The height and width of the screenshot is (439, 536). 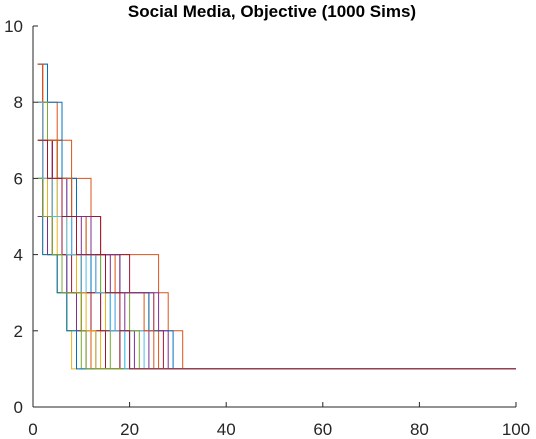 What do you see at coordinates (32, 429) in the screenshot?
I see `x-tick-label: 0` at bounding box center [32, 429].